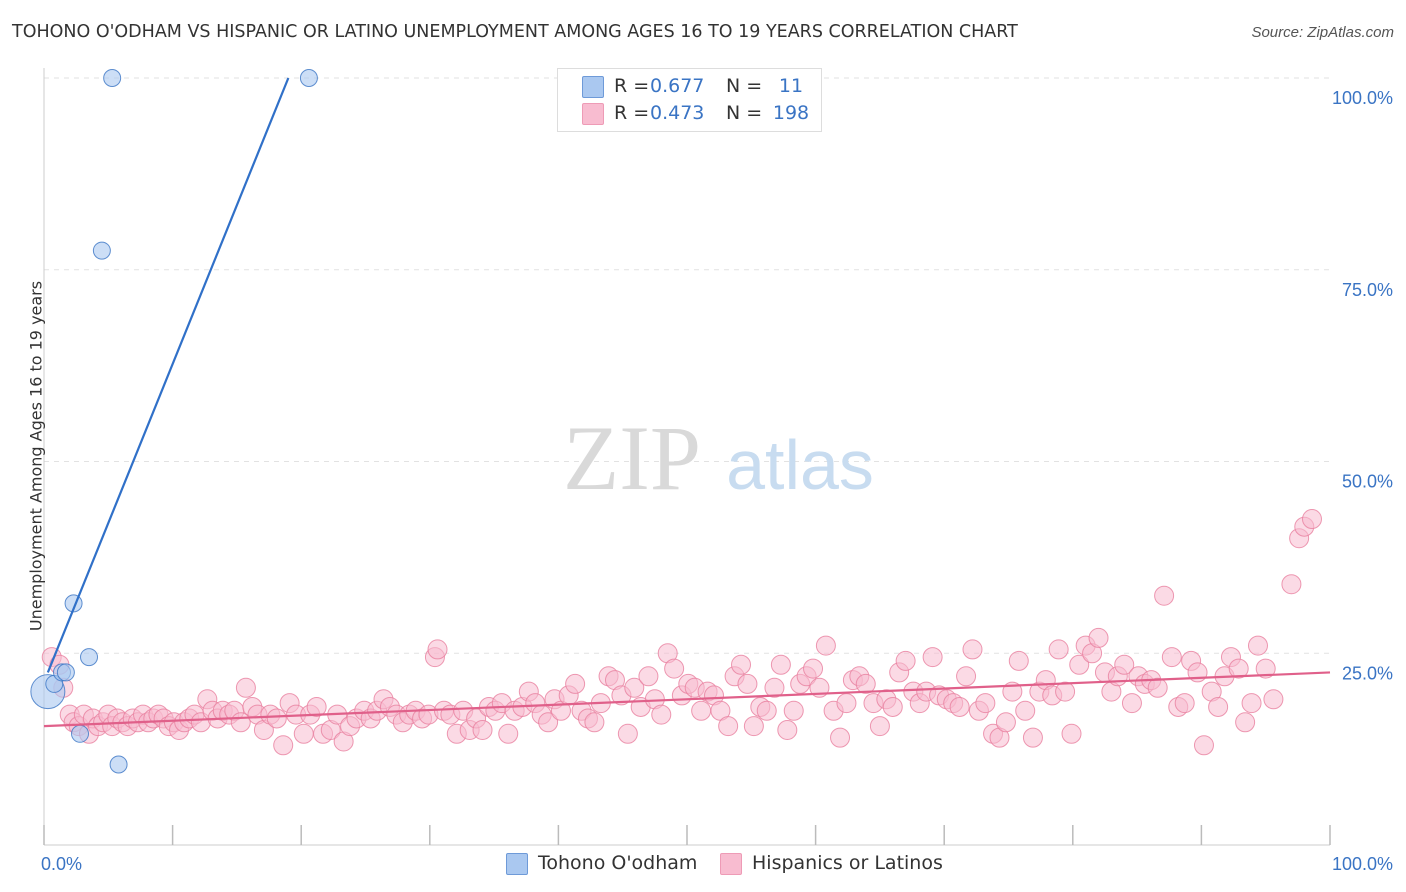 The height and width of the screenshot is (892, 1406). What do you see at coordinates (1367, 290) in the screenshot?
I see `y-tick-label: 75.0%` at bounding box center [1367, 290].